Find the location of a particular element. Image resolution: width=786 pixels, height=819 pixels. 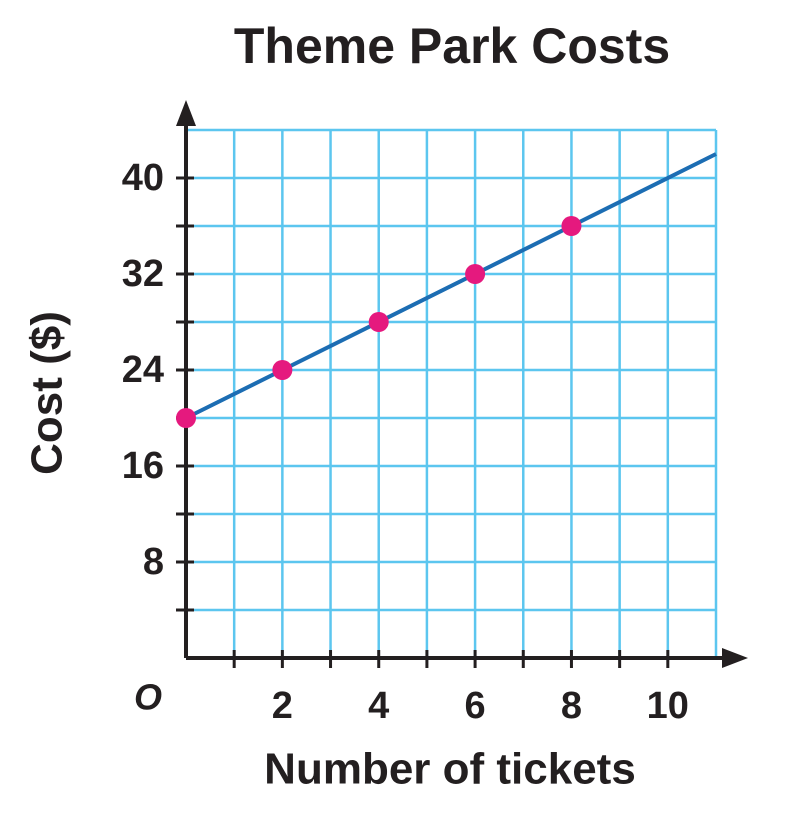

y-tick-label: 8 is located at coordinates (153, 562).